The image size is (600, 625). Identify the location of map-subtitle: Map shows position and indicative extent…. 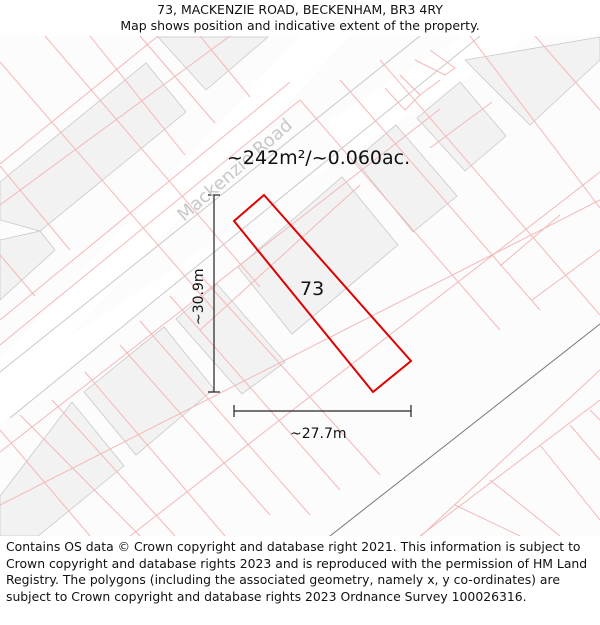
(300, 25).